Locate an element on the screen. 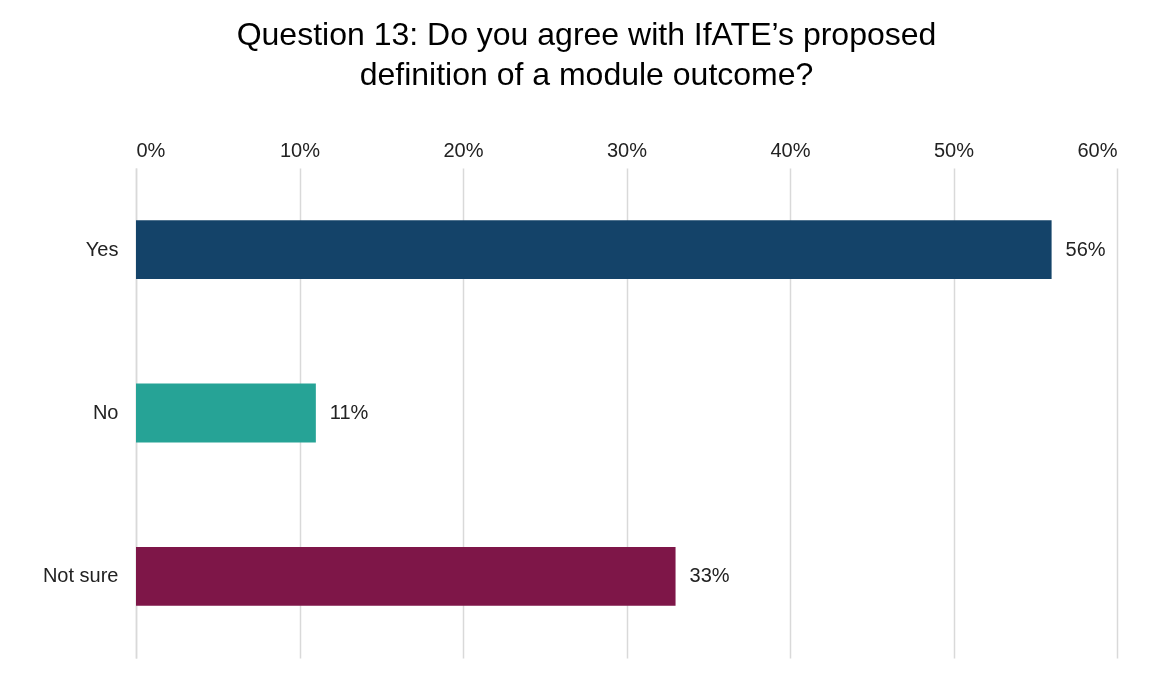 The image size is (1157, 684). x-tick-label: 20% is located at coordinates (463, 149).